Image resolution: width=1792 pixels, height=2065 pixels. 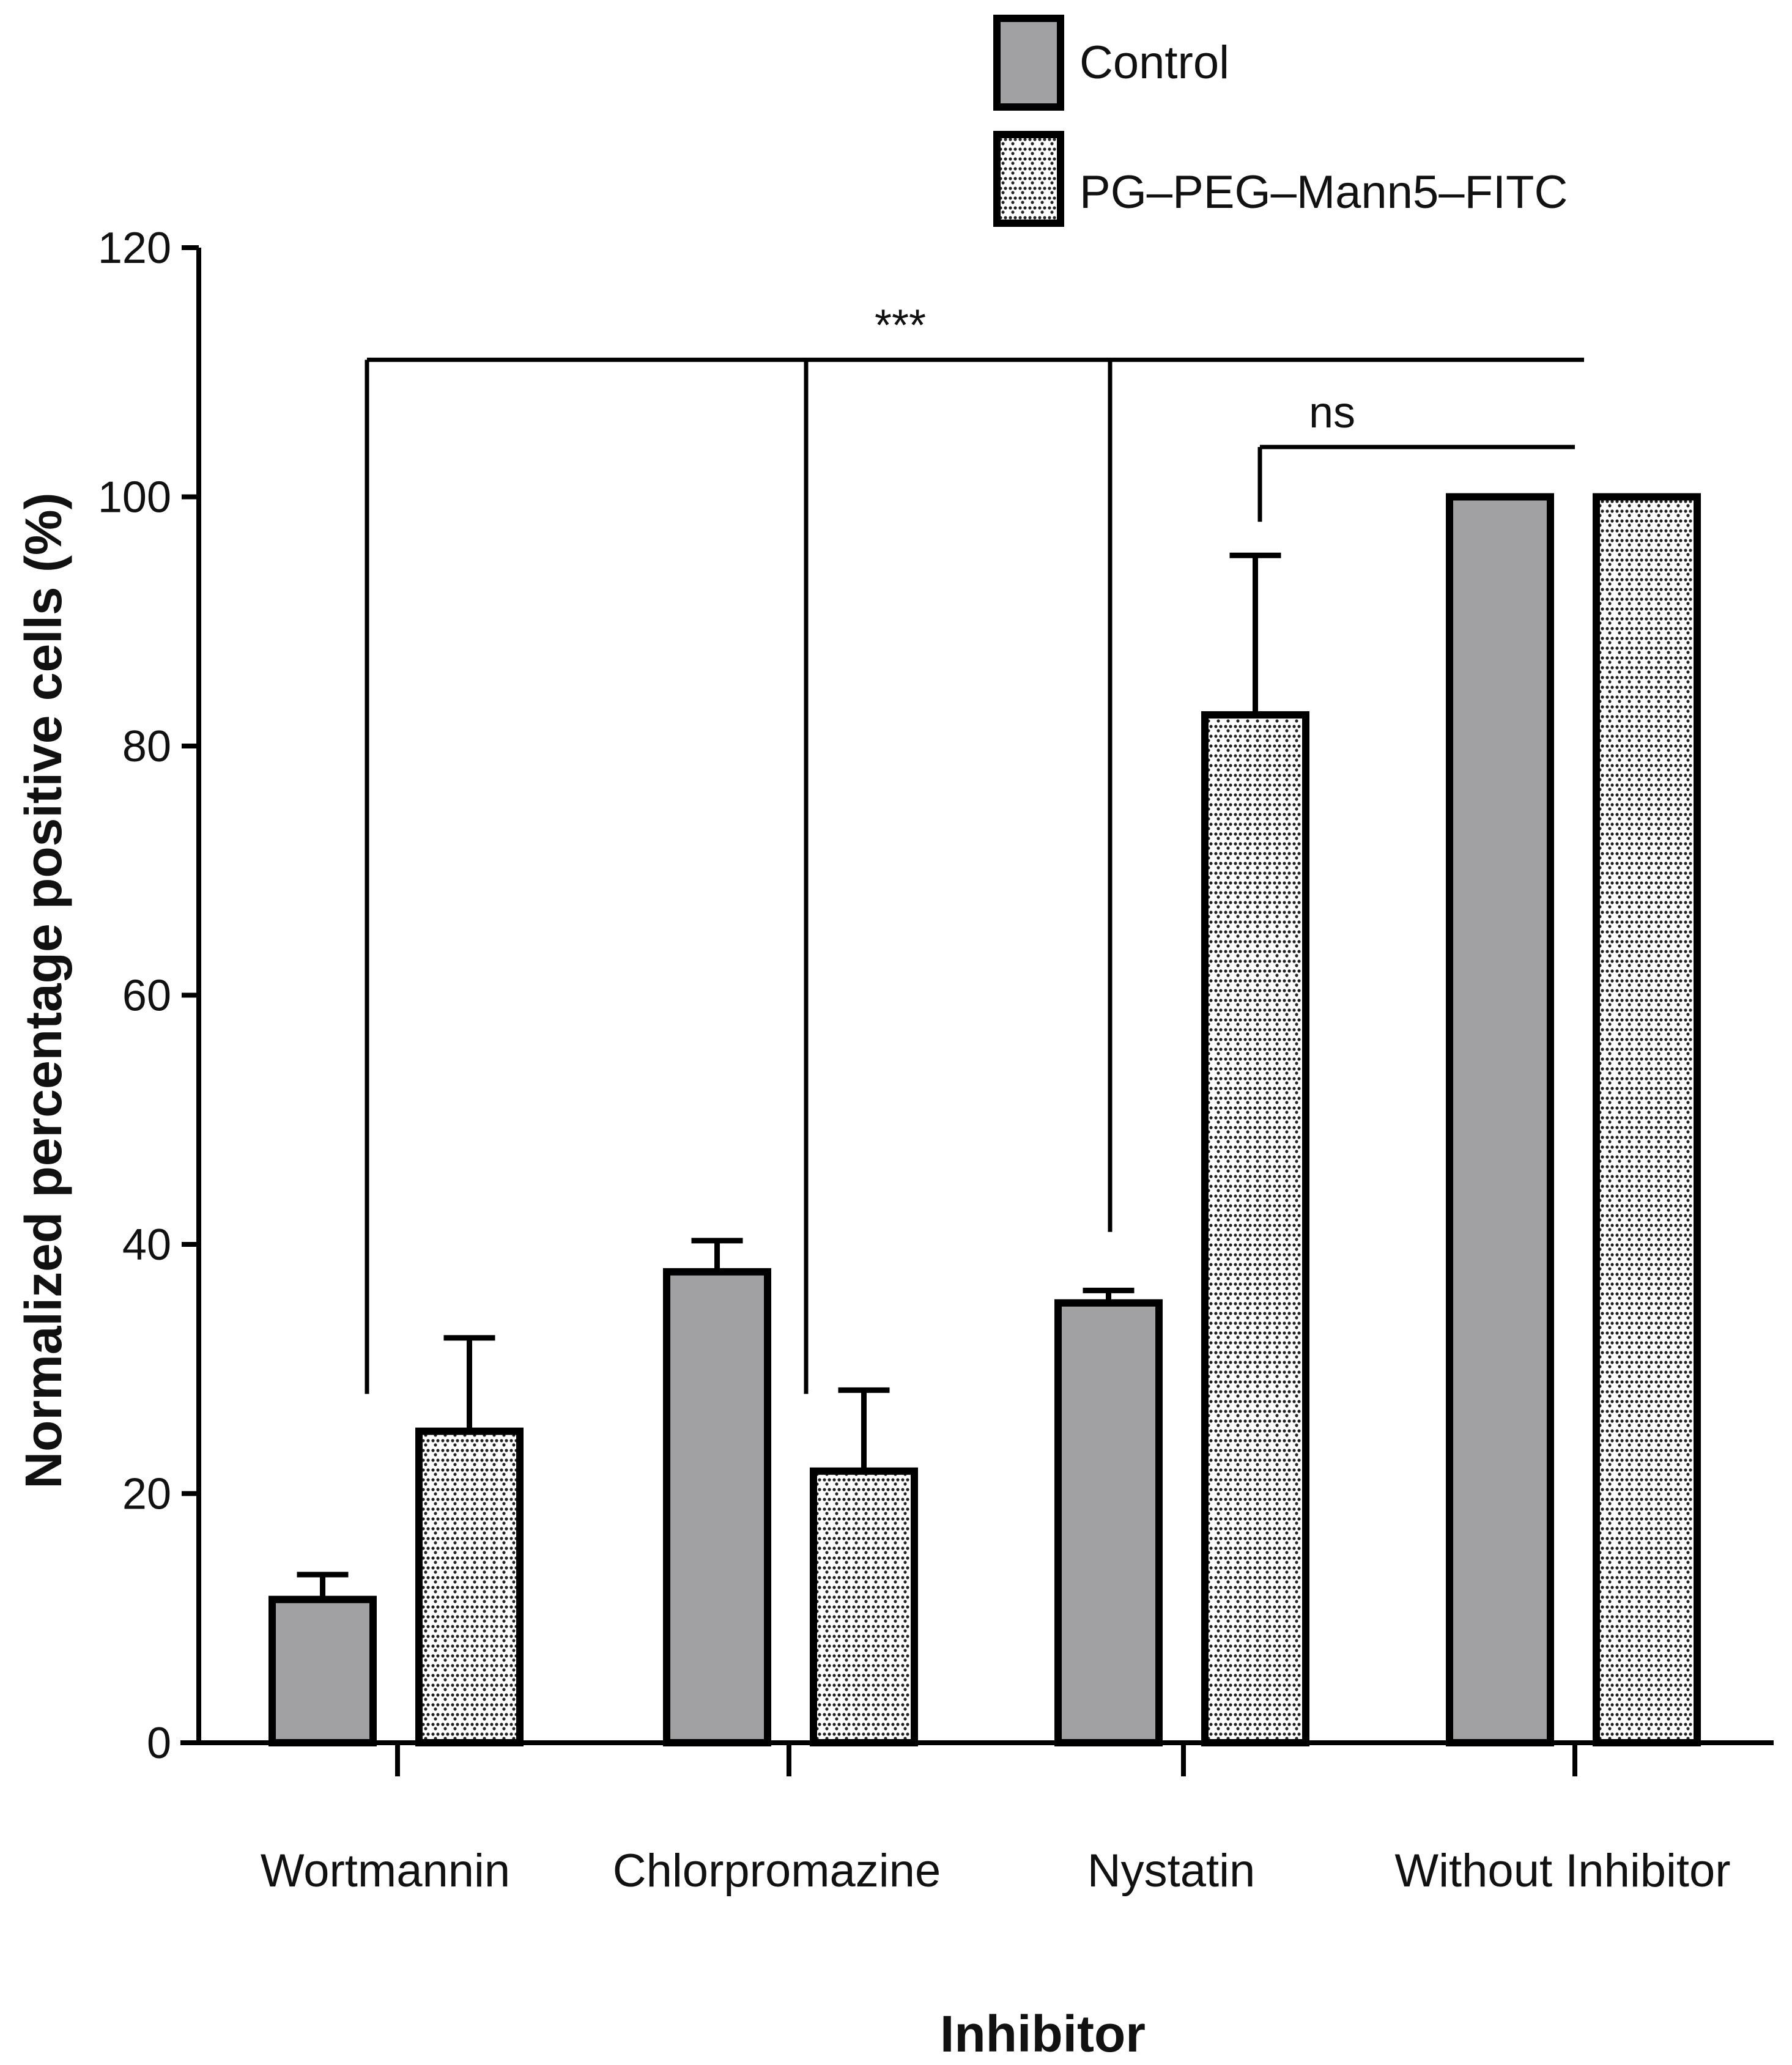 I want to click on y-ticks, so click(x=190, y=995).